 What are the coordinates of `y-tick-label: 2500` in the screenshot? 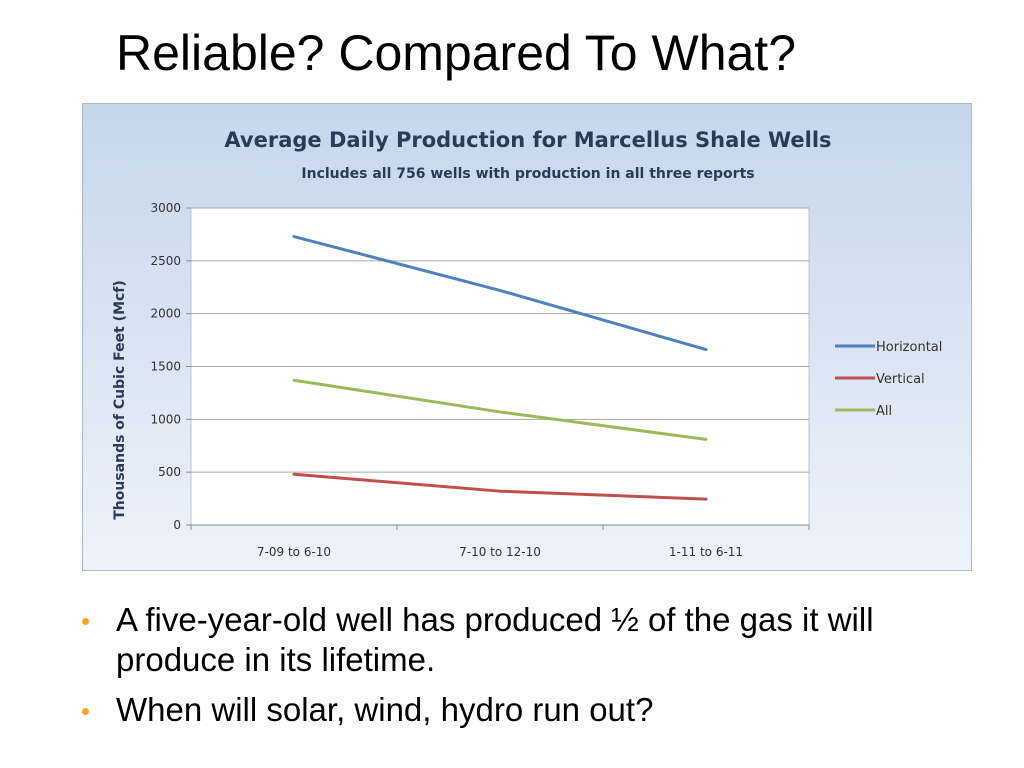 It's located at (165, 261).